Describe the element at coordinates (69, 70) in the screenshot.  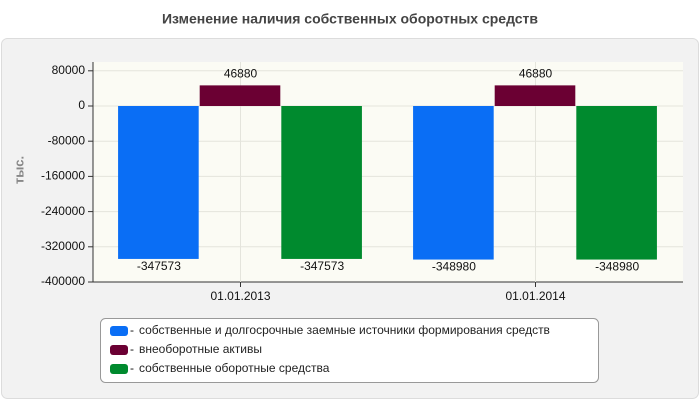
I see `y-tick-label: 80000` at that location.